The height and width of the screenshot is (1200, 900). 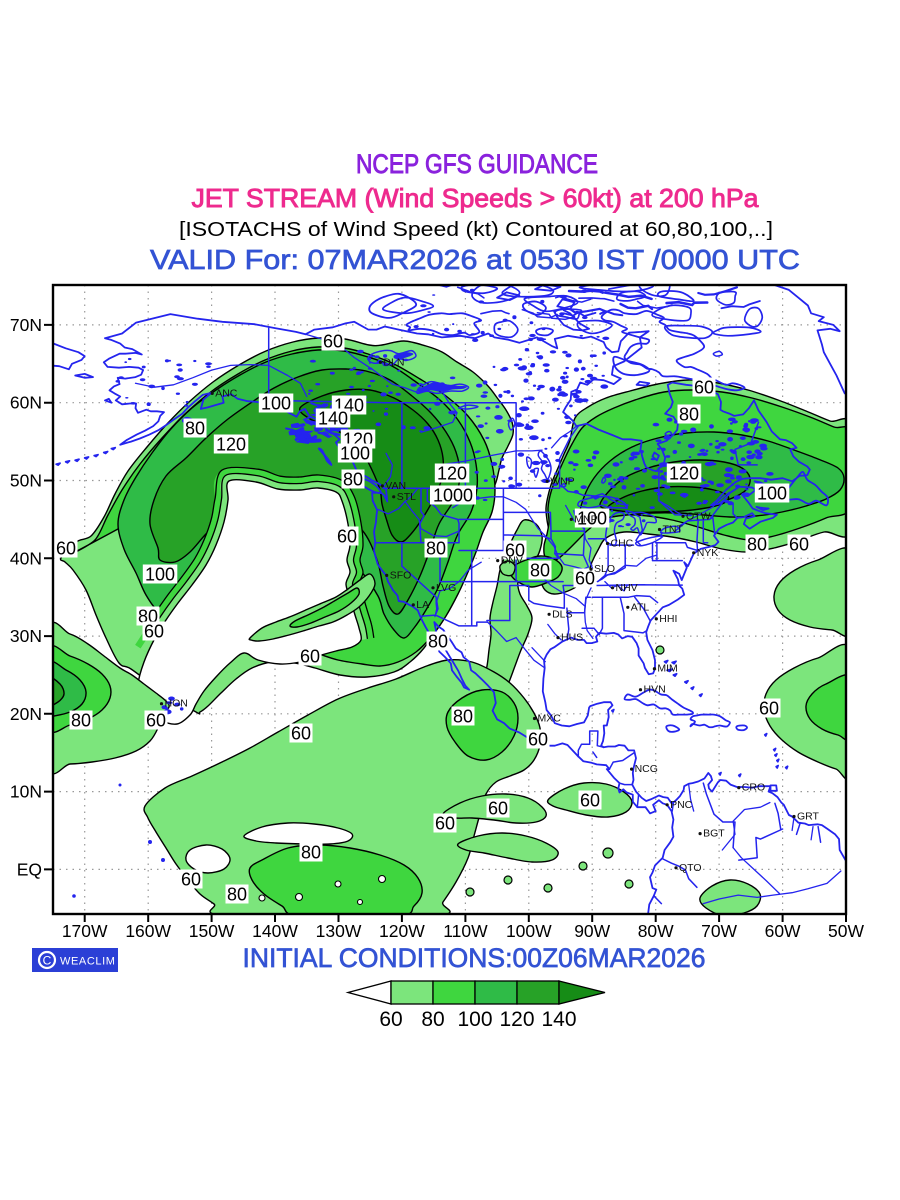 What do you see at coordinates (212, 931) in the screenshot?
I see `svg-text: 150W` at bounding box center [212, 931].